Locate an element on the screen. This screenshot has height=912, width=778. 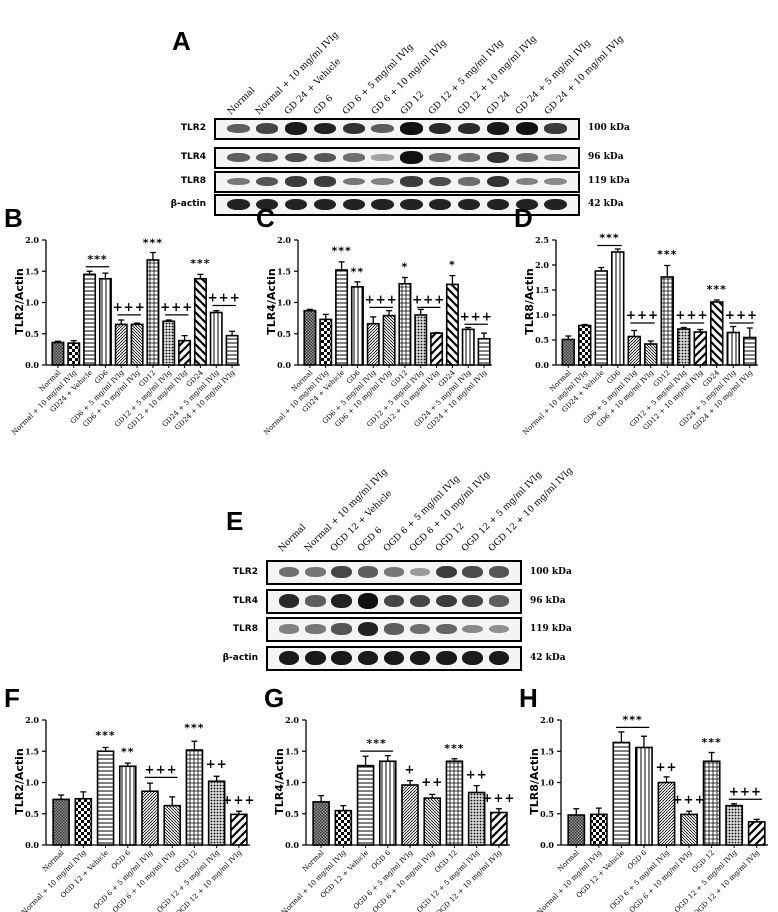
y-tick-label: 2.5 is located at coordinates (542, 240).